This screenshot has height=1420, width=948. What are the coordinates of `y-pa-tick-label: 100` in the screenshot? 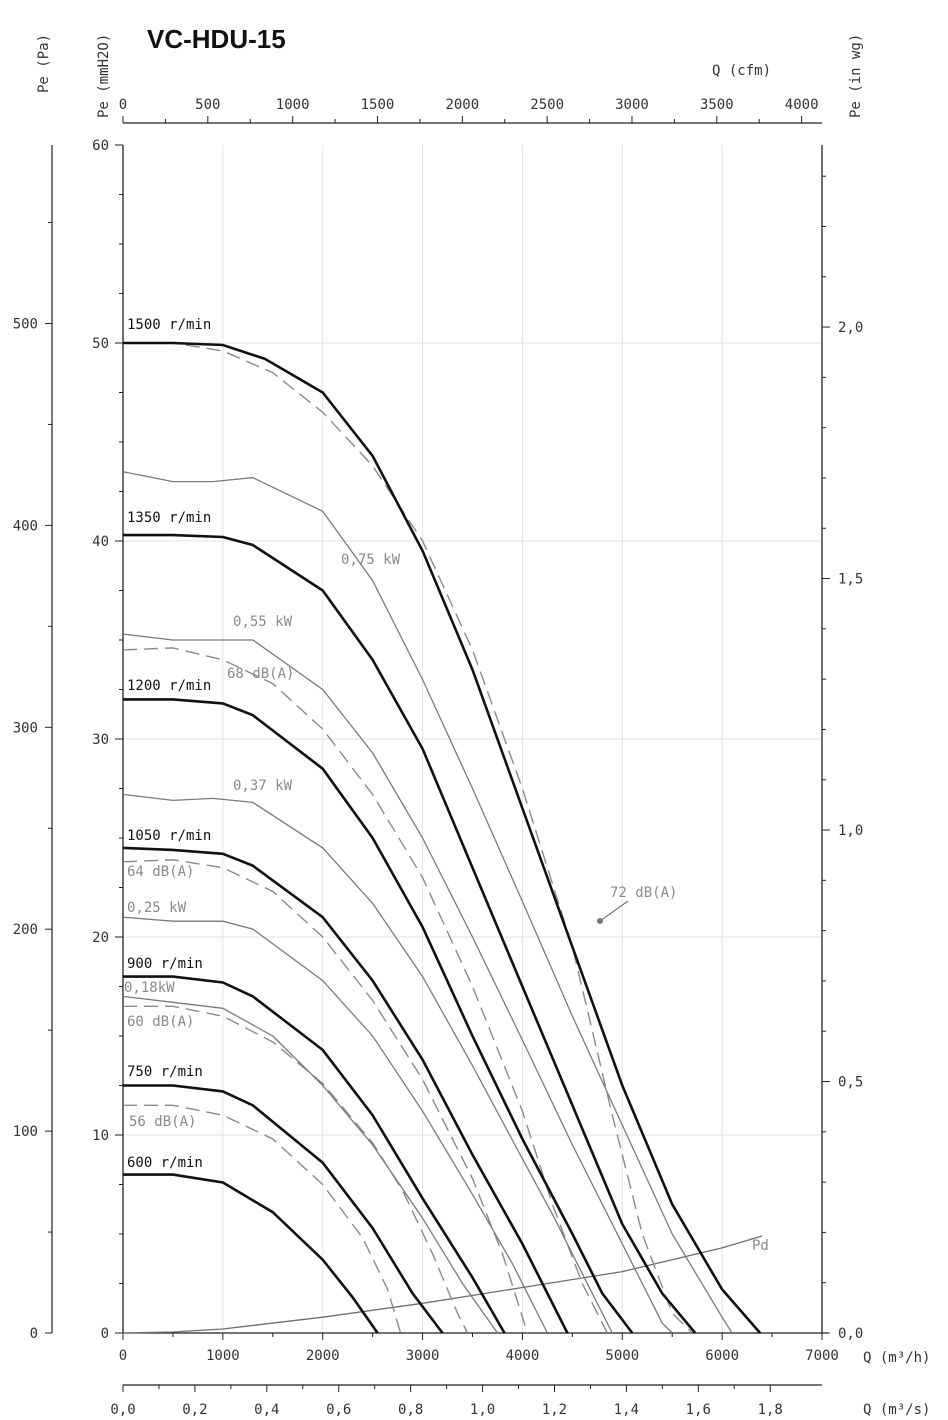 It's located at (25, 1132).